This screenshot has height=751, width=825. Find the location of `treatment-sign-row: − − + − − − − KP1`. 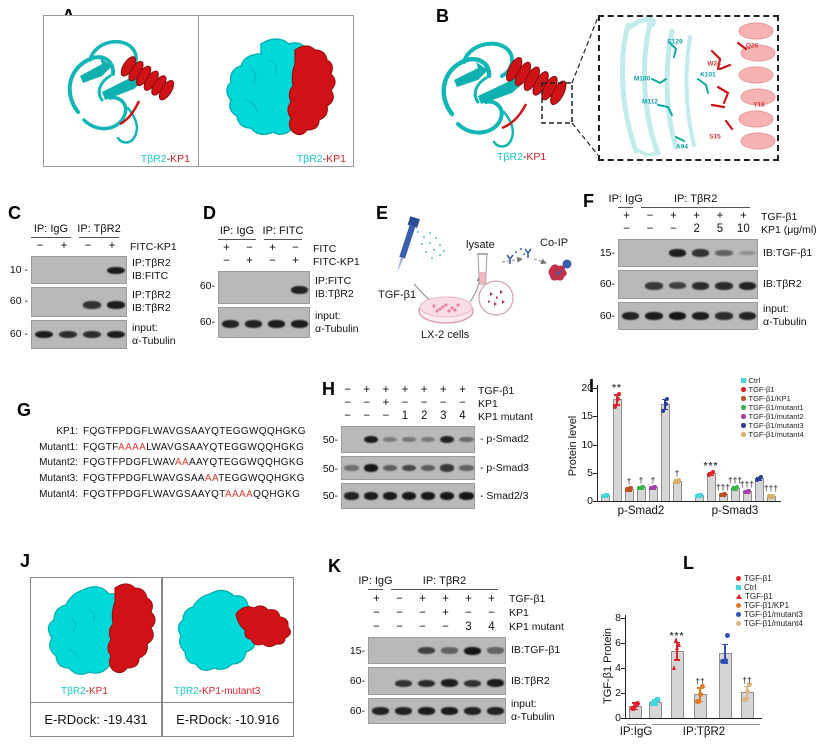

treatment-sign-row: − − + − − − − KP1 is located at coordinates (435, 403).